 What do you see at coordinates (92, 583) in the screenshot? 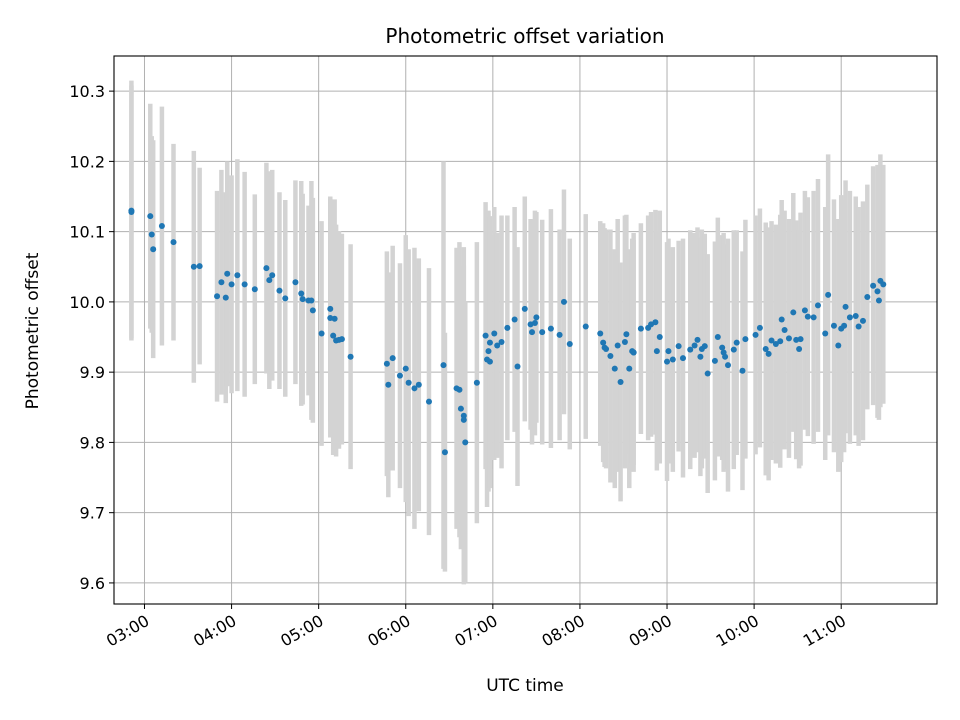
I see `y-tick-label: 9.6` at bounding box center [92, 583].